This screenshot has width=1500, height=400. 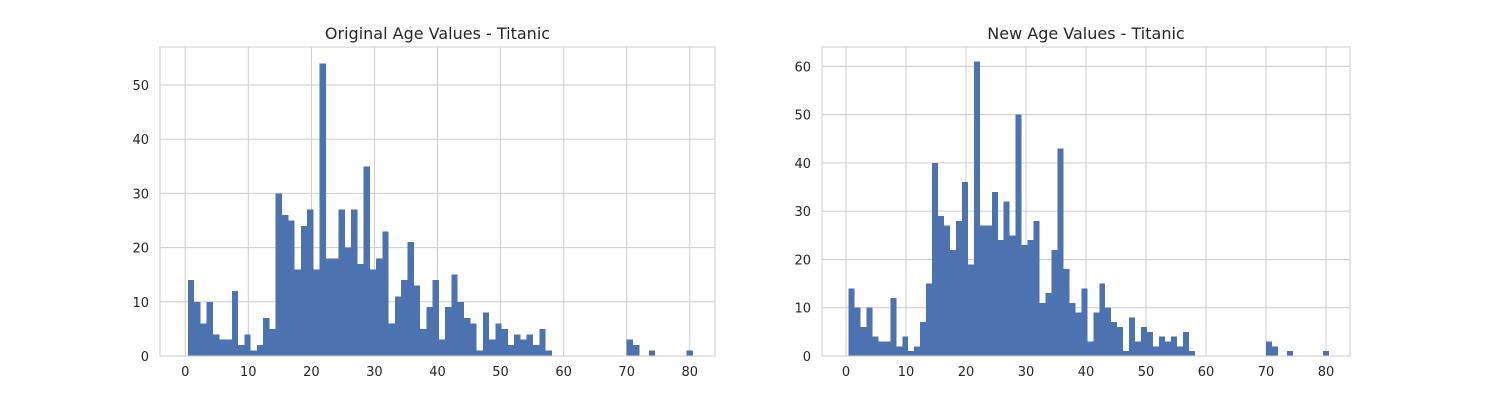 What do you see at coordinates (1326, 372) in the screenshot?
I see `x-tick-label: 80` at bounding box center [1326, 372].